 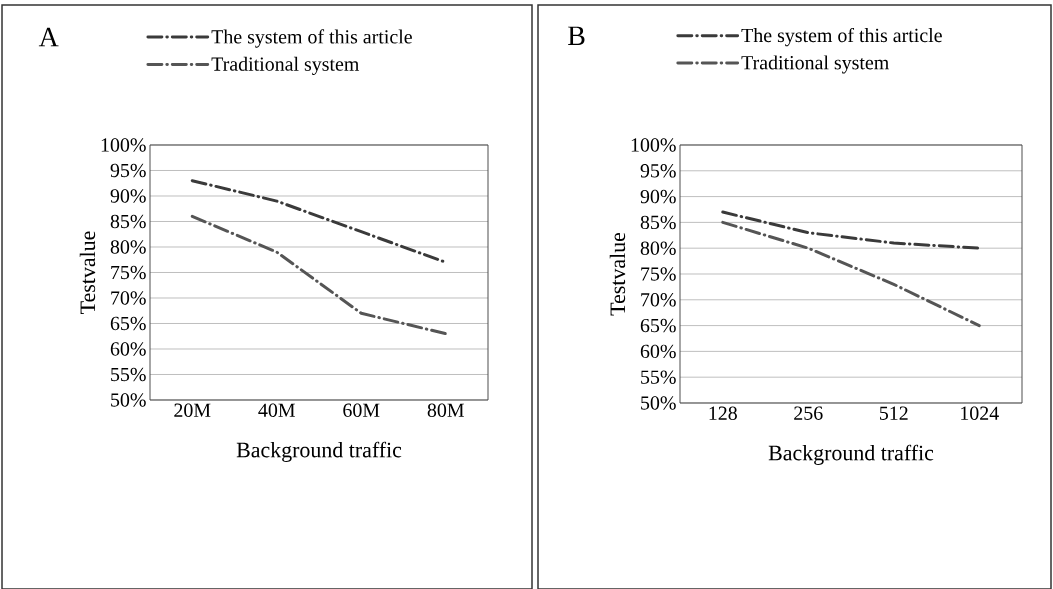 What do you see at coordinates (445, 410) in the screenshot?
I see `x-tick-label: 80M` at bounding box center [445, 410].